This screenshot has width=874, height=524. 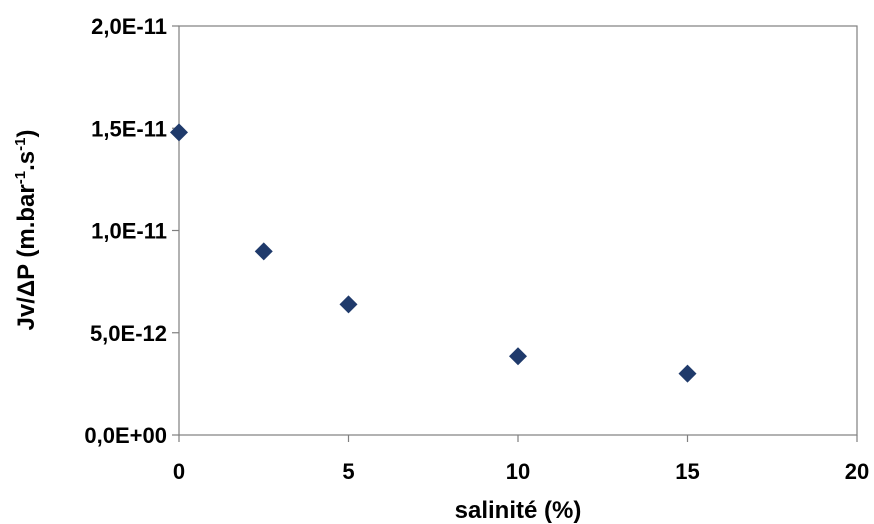 What do you see at coordinates (518, 471) in the screenshot?
I see `x-tick-label: 10` at bounding box center [518, 471].